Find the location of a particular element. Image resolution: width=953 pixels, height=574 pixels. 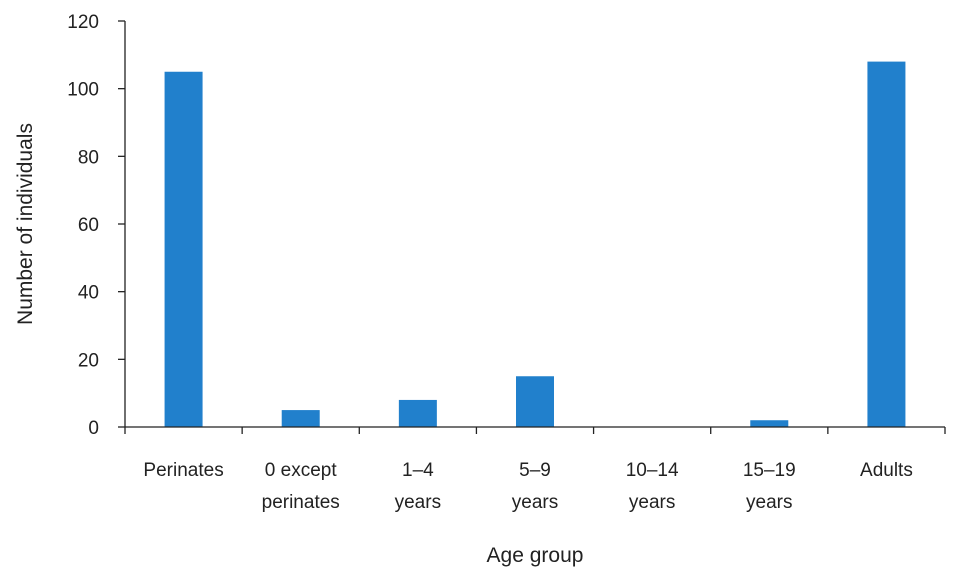

y-tick-label: 80 is located at coordinates (88, 157).